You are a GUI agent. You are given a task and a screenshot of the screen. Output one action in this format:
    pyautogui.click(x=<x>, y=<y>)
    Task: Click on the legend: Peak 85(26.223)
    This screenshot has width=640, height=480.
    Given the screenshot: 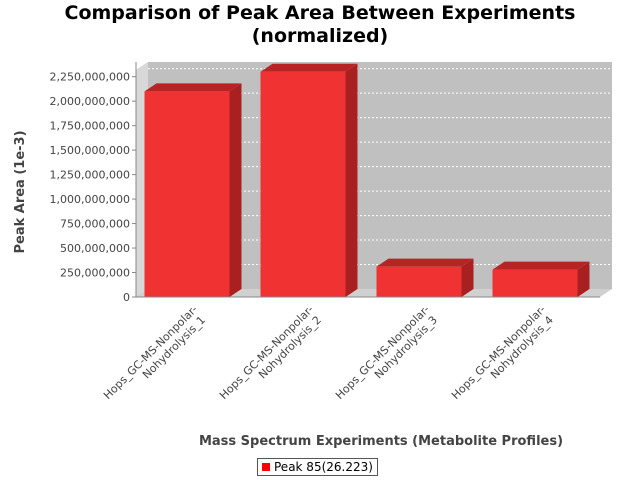 What is the action you would take?
    pyautogui.click(x=317, y=467)
    